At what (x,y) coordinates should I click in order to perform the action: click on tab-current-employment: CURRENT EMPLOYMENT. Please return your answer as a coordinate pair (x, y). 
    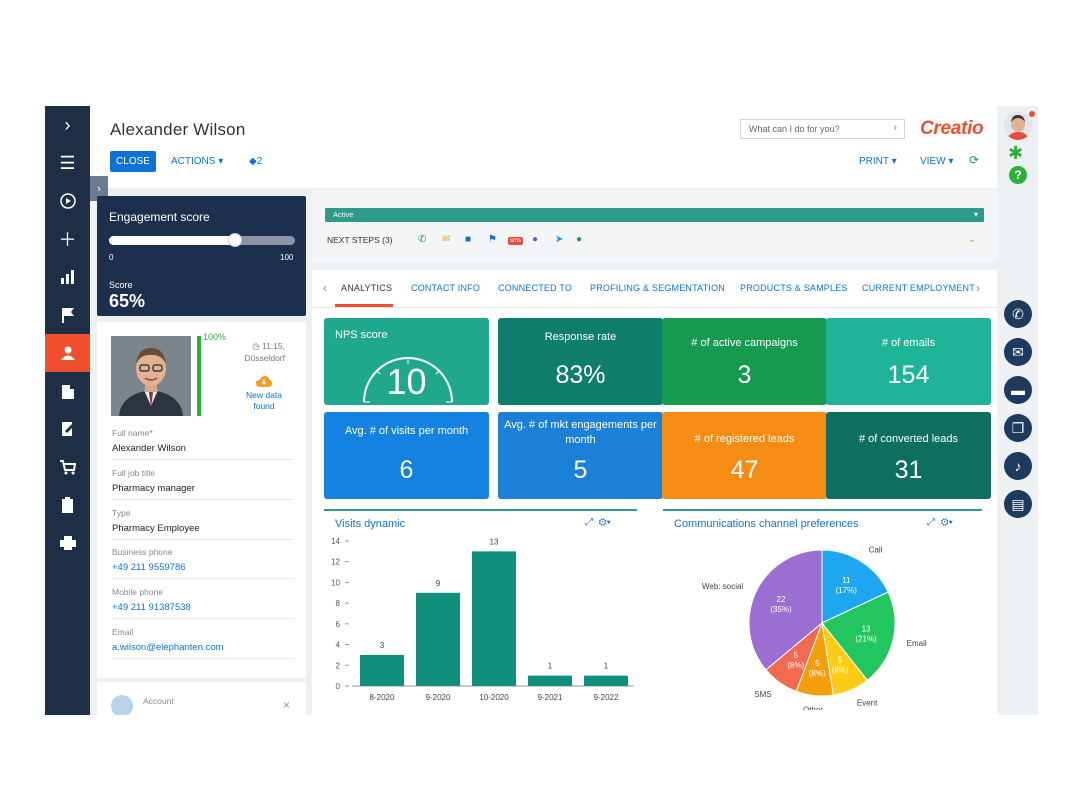
    Looking at the image, I should click on (918, 288).